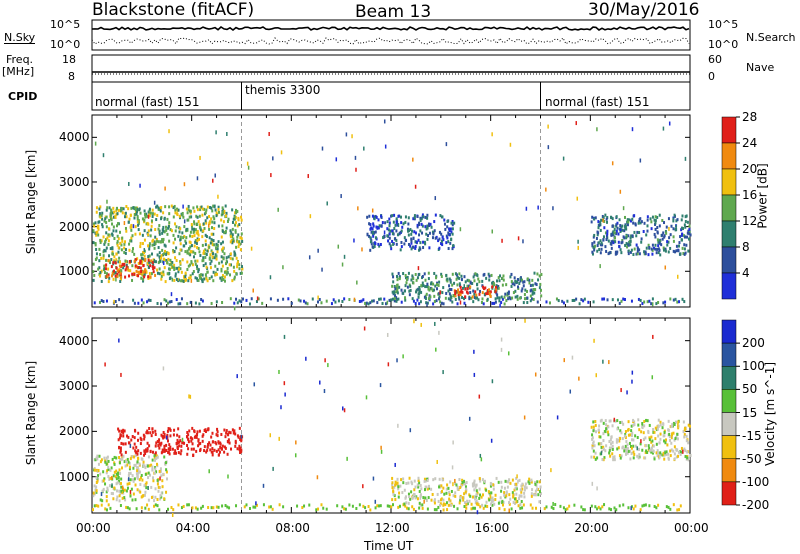  Describe the element at coordinates (723, 44) in the screenshot. I see `nsearch-tick-low: 10^0` at that location.